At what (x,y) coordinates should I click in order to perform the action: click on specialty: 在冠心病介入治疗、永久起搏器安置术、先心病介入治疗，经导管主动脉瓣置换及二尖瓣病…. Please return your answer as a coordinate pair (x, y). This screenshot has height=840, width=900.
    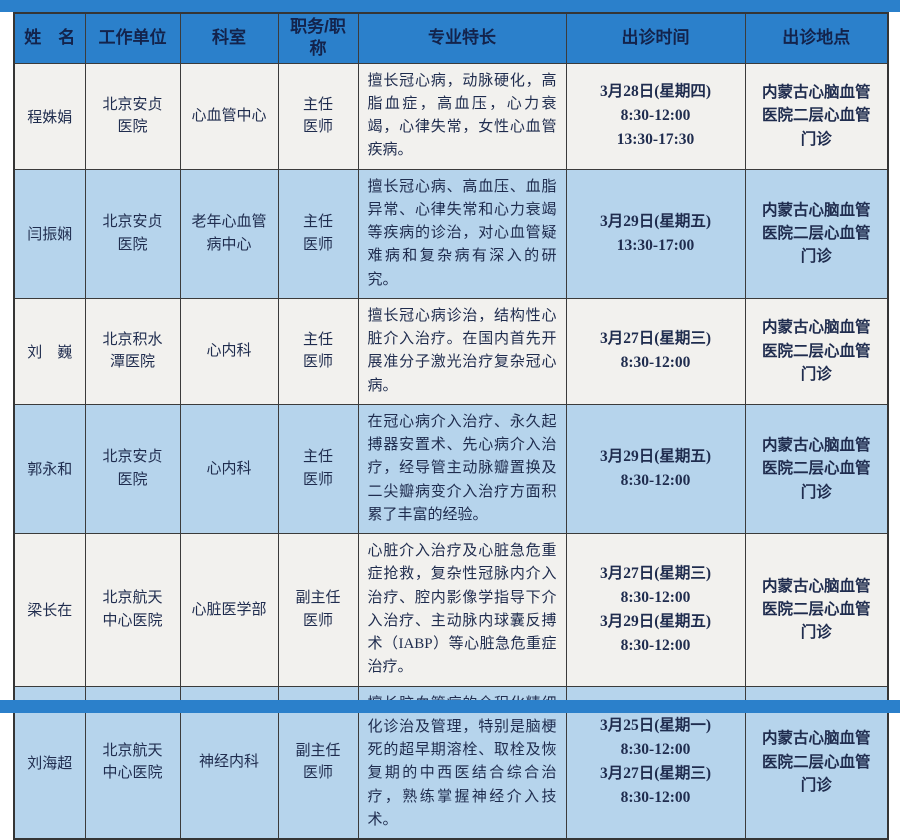
    Looking at the image, I should click on (462, 469).